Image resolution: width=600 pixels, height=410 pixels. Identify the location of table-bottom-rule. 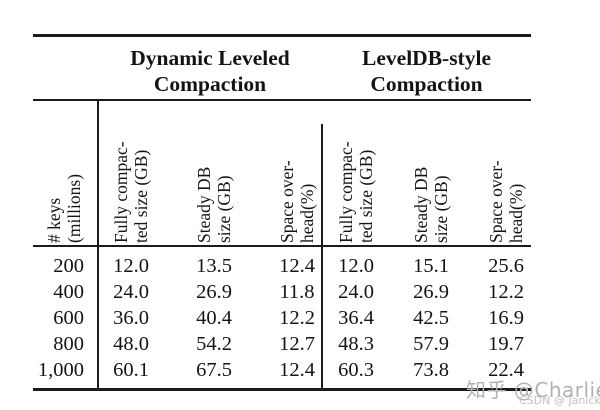
(282, 389).